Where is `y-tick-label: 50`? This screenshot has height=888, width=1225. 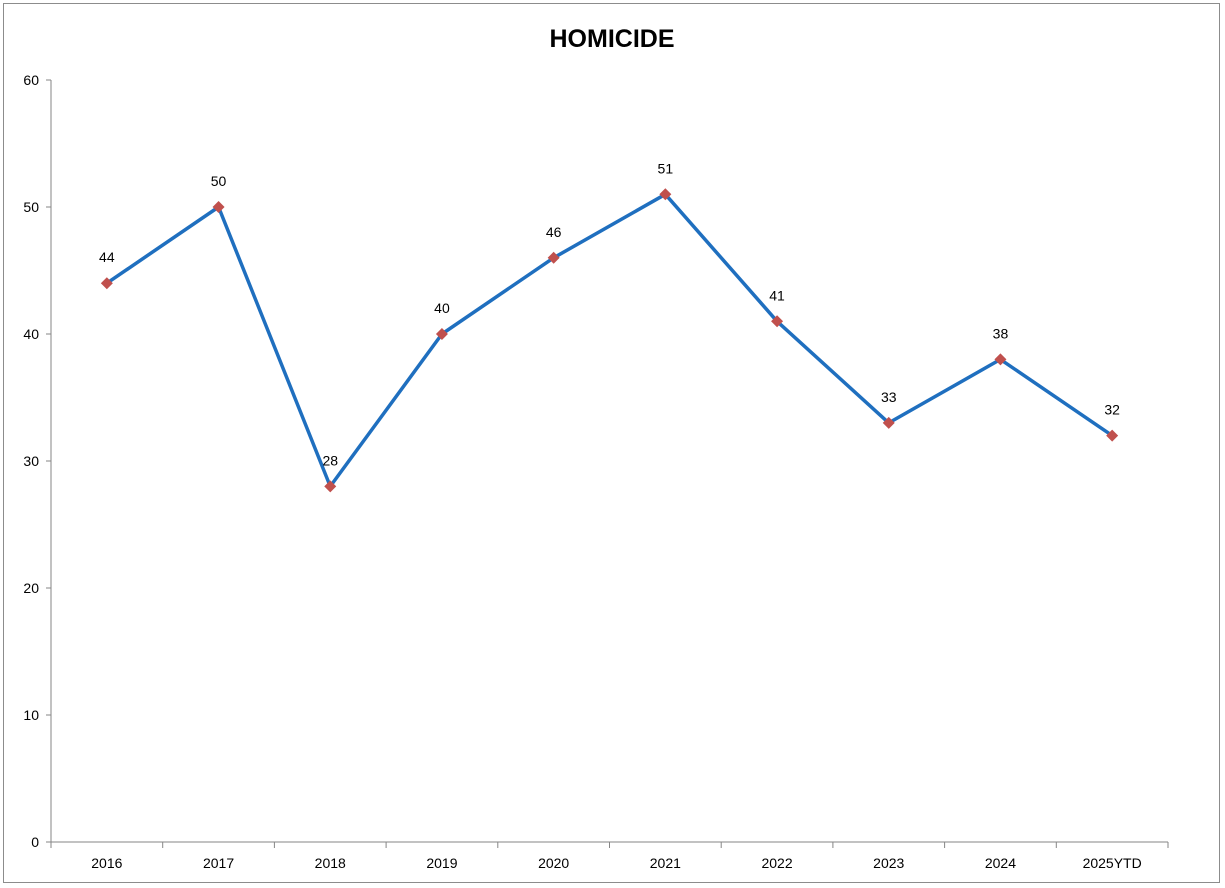 y-tick-label: 50 is located at coordinates (31, 207).